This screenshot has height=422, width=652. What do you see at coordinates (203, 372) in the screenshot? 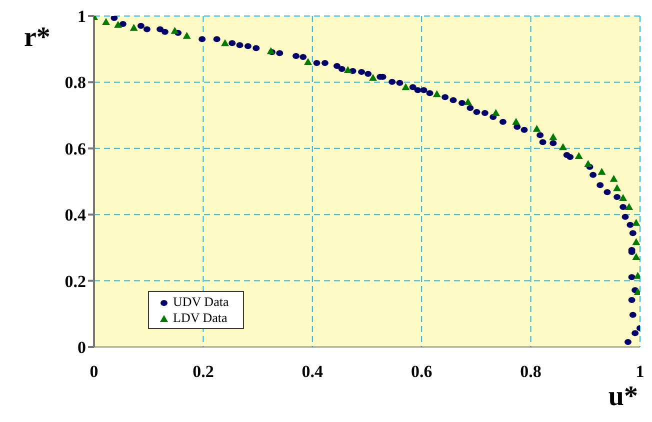
I see `x-tick-label: 0.2` at bounding box center [203, 372].